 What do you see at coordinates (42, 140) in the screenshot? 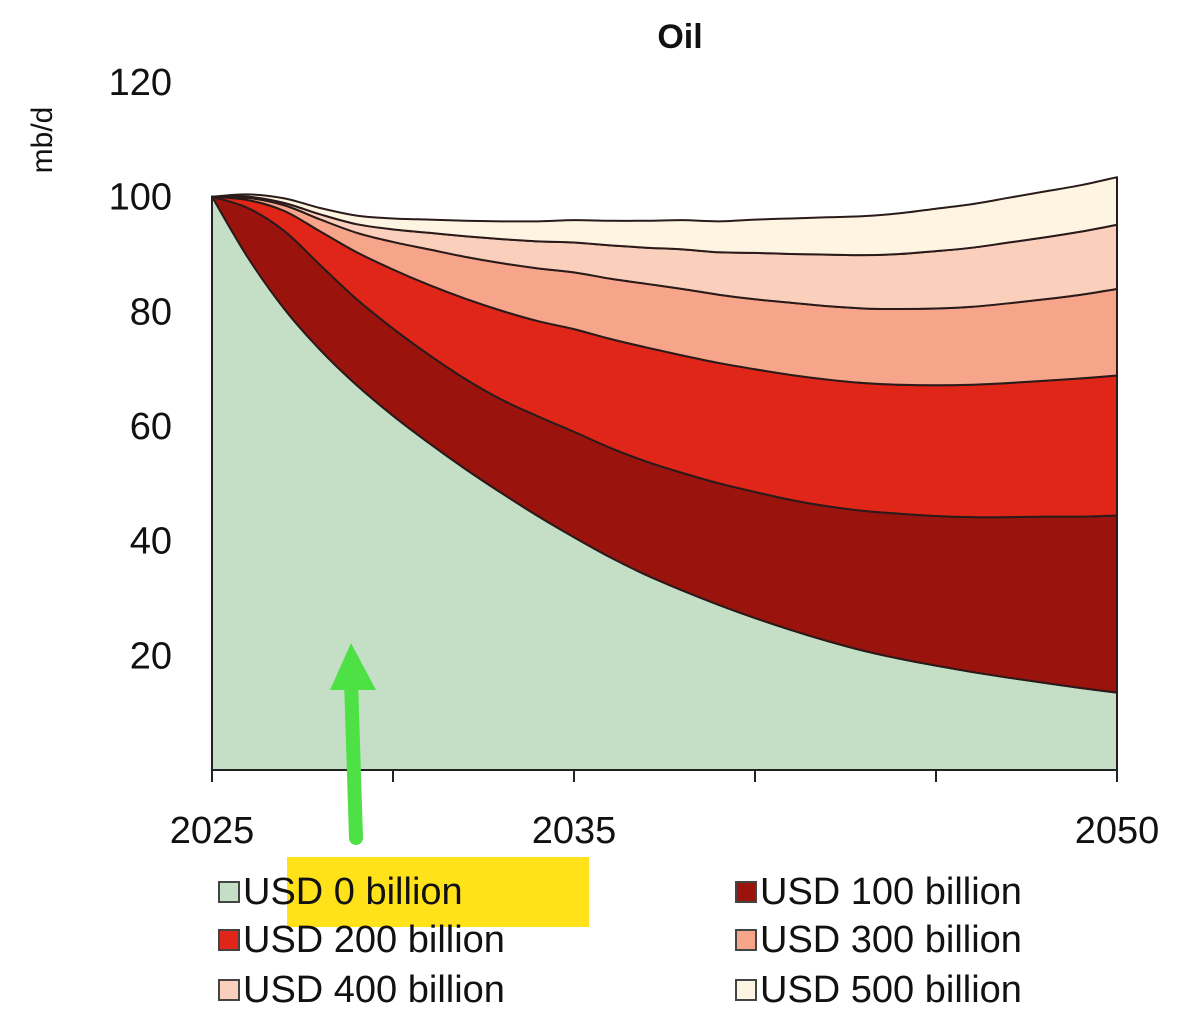
I see `y-axis-label: mb/d` at bounding box center [42, 140].